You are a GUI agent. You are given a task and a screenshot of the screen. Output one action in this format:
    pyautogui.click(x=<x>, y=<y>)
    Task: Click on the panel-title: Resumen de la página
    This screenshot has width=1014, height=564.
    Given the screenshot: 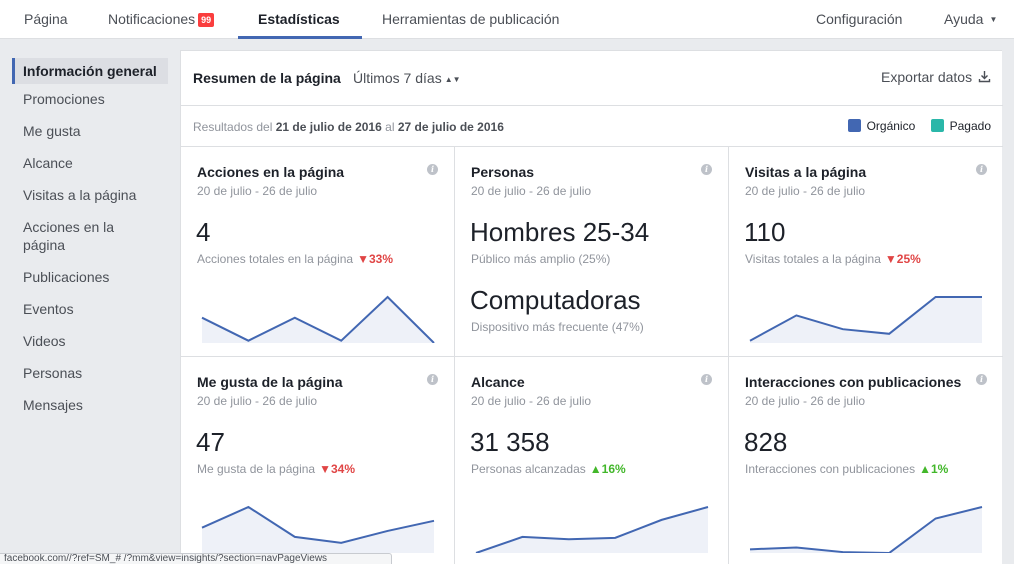 What is the action you would take?
    pyautogui.click(x=267, y=78)
    